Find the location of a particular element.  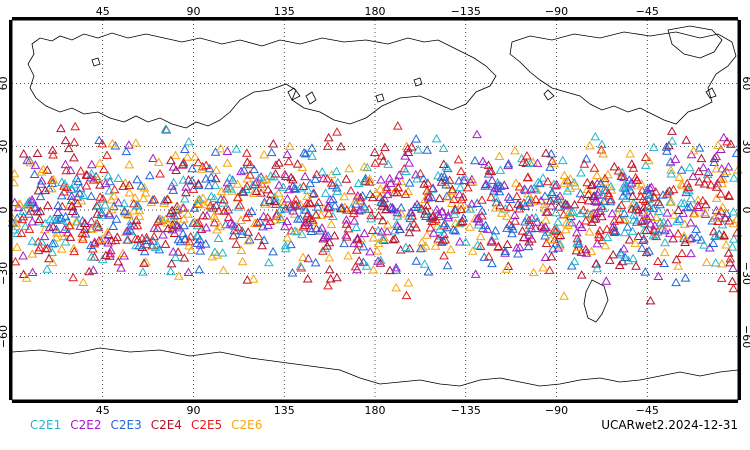

lon-tick-label-top: 90 is located at coordinates (194, 11).